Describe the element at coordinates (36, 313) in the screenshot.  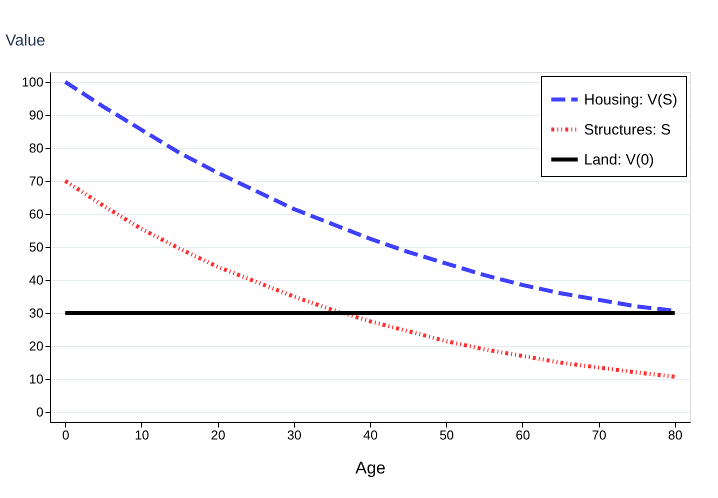
I see `y-tick-label: 30` at that location.